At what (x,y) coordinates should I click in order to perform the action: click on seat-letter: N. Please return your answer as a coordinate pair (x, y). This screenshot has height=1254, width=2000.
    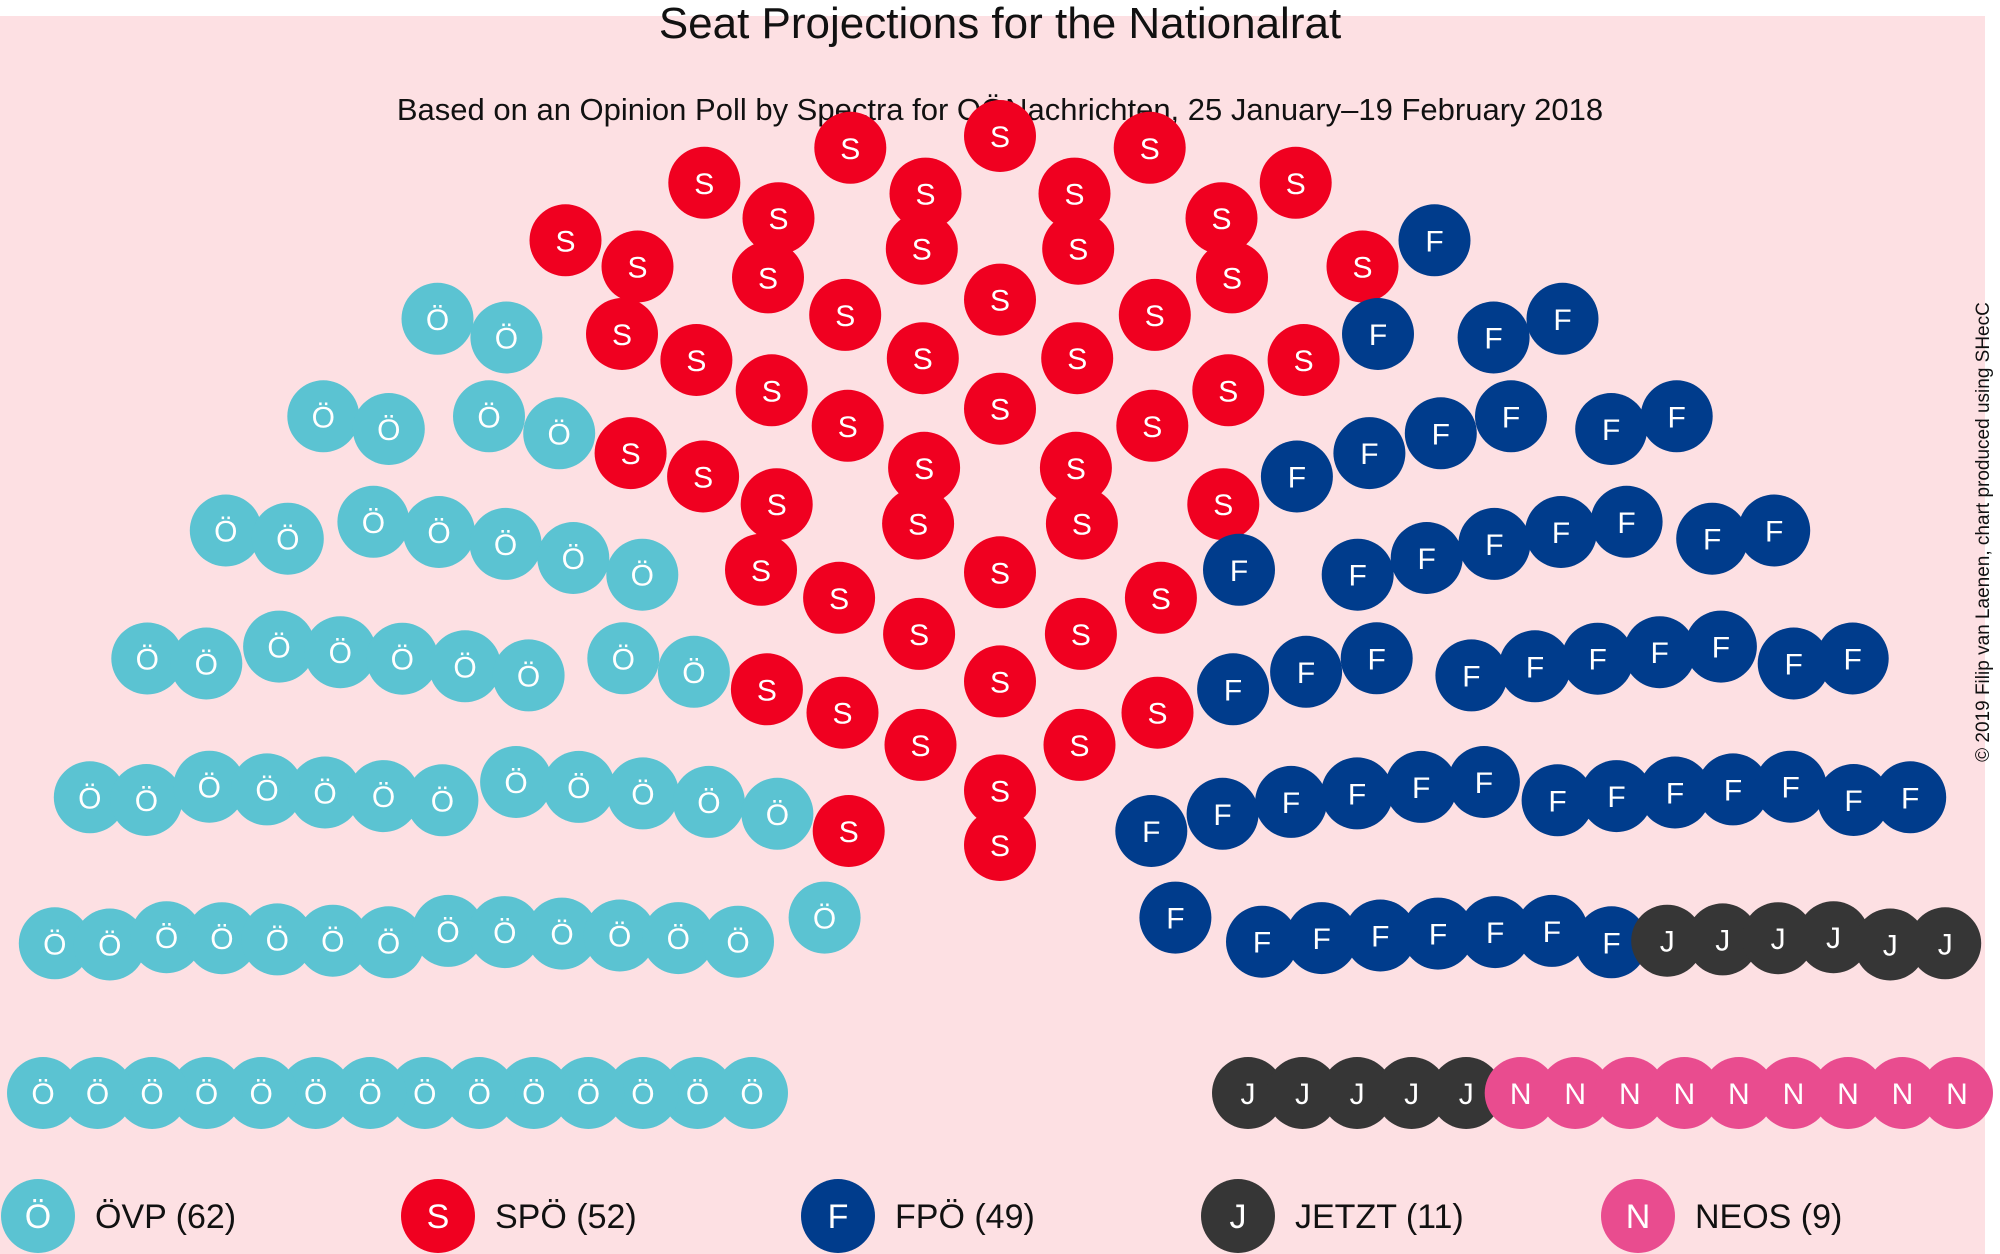
    Looking at the image, I should click on (1794, 1094).